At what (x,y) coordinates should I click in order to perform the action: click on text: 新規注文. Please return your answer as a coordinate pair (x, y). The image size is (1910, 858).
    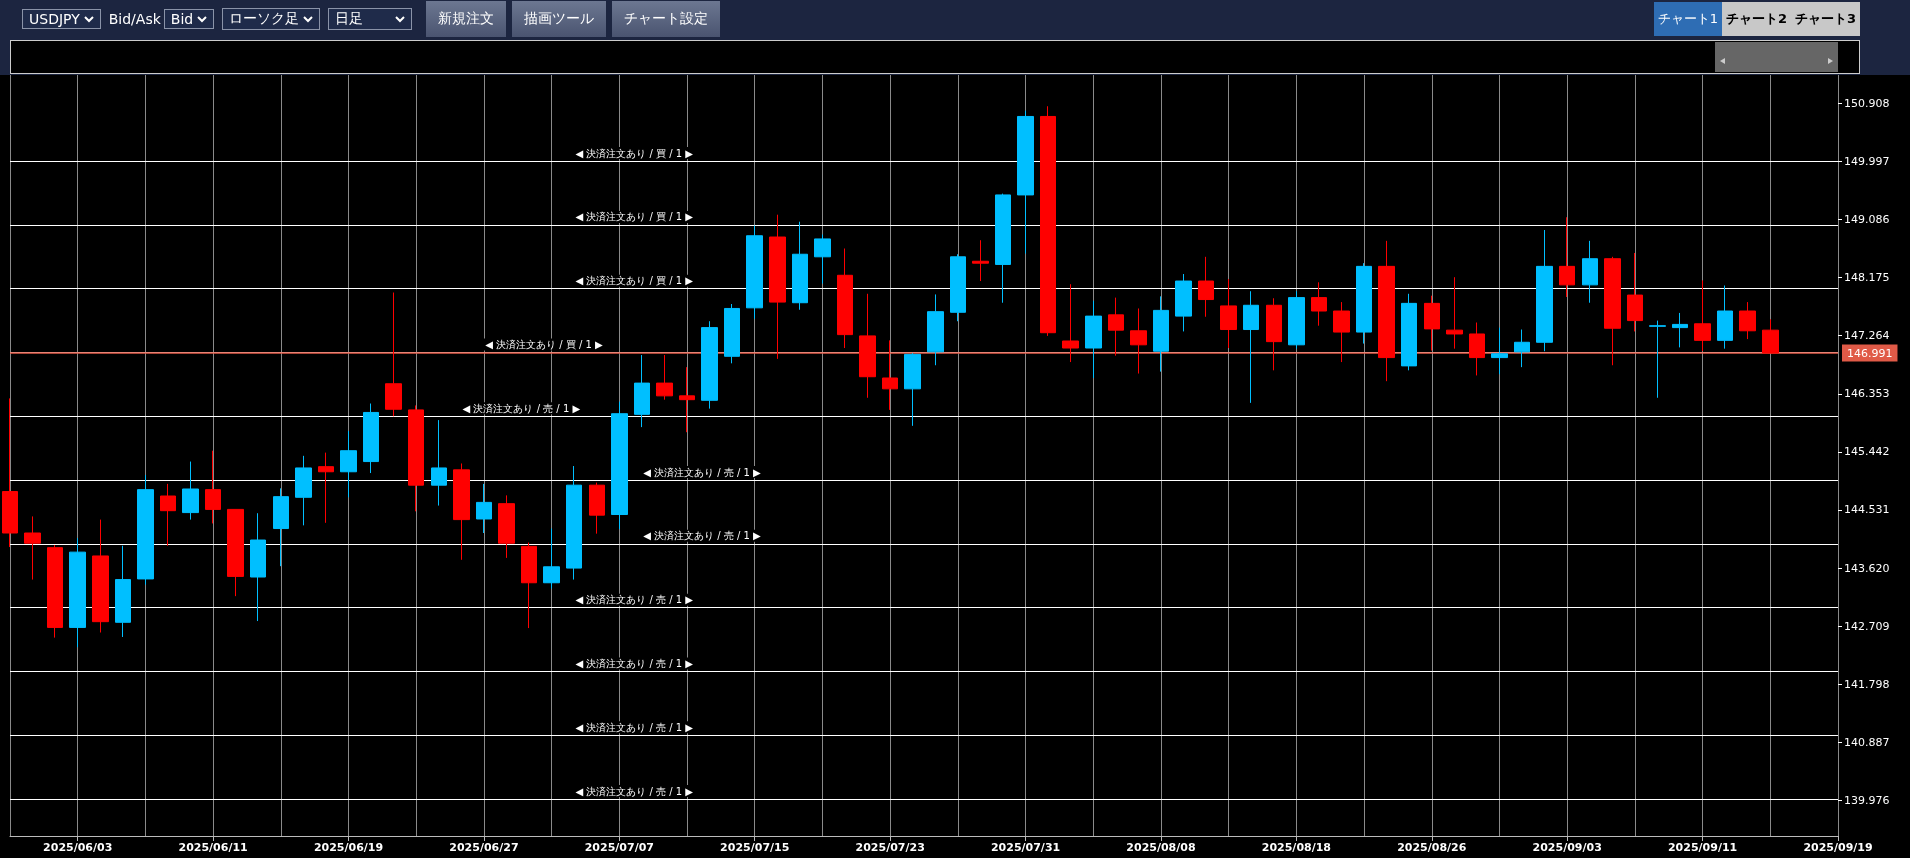
    Looking at the image, I should click on (466, 19).